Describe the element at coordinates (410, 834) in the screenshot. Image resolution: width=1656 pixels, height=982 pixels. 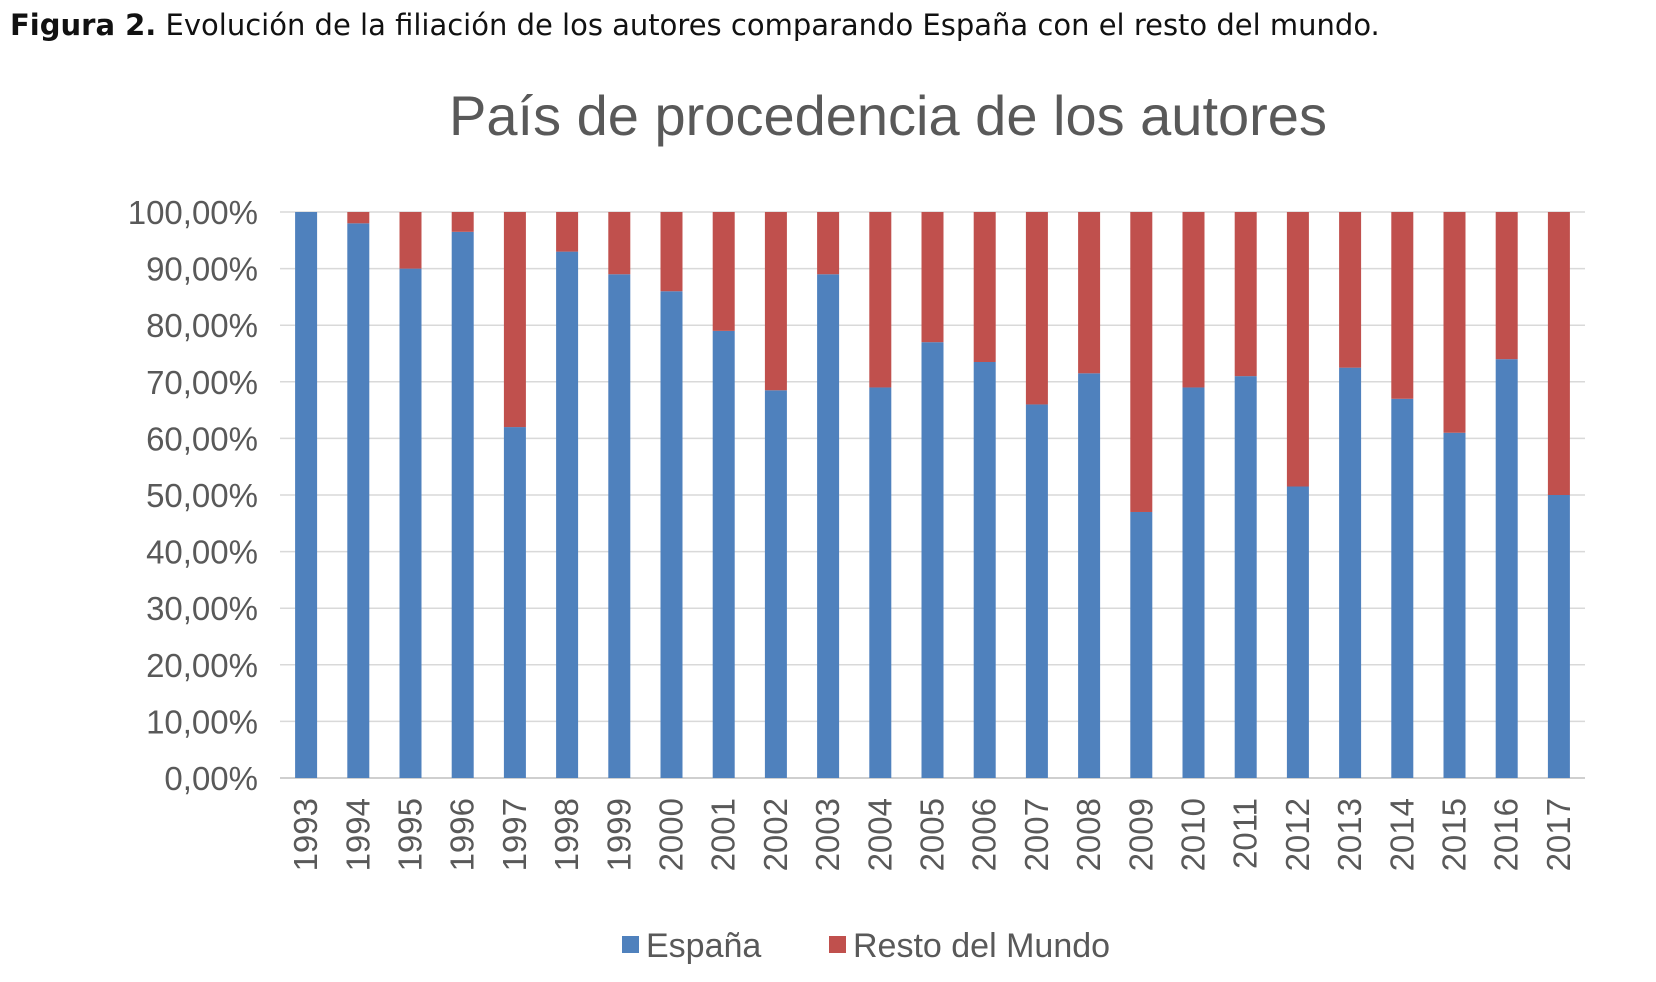
I see `x-tick-label: 1995` at that location.